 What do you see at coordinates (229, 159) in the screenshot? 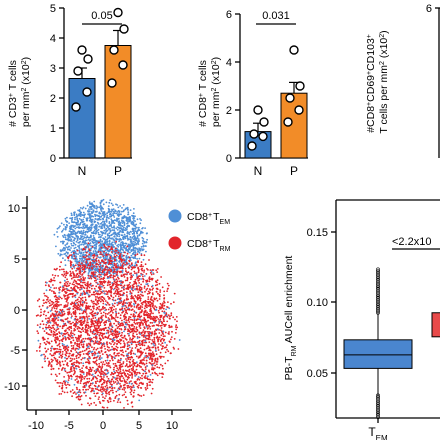
I see `cd8-ytick-label-0: 0` at bounding box center [229, 159].